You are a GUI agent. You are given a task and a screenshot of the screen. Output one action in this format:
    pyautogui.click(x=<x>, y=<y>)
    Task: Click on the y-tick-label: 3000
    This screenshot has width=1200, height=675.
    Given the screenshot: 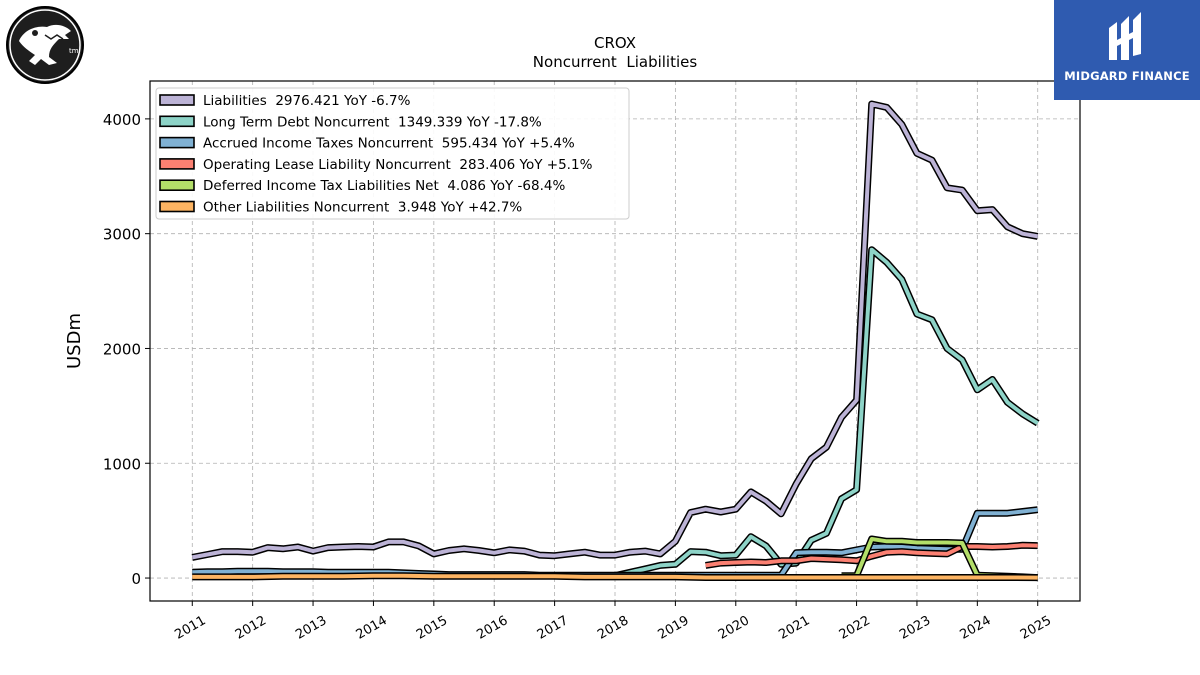 What is the action you would take?
    pyautogui.click(x=122, y=235)
    